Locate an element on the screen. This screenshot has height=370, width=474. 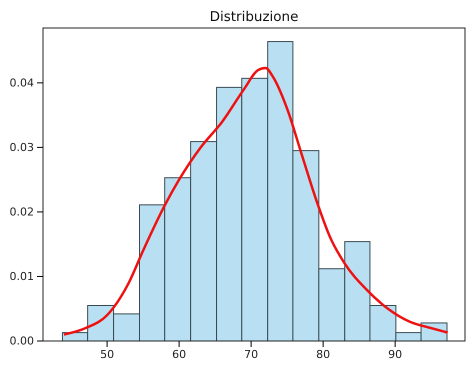
x-tick-label: 80 is located at coordinates (323, 354).